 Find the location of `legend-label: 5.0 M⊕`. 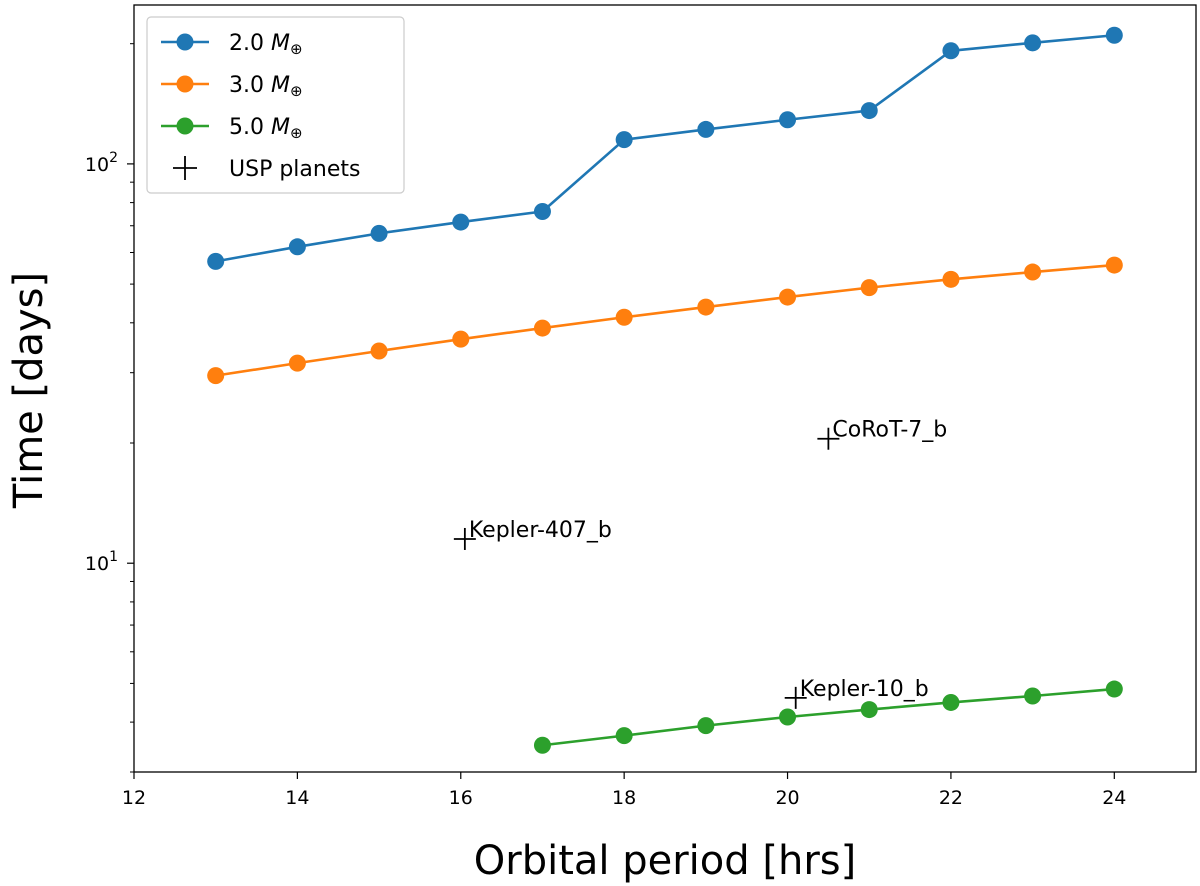

legend-label: 5.0 M⊕ is located at coordinates (266, 128).